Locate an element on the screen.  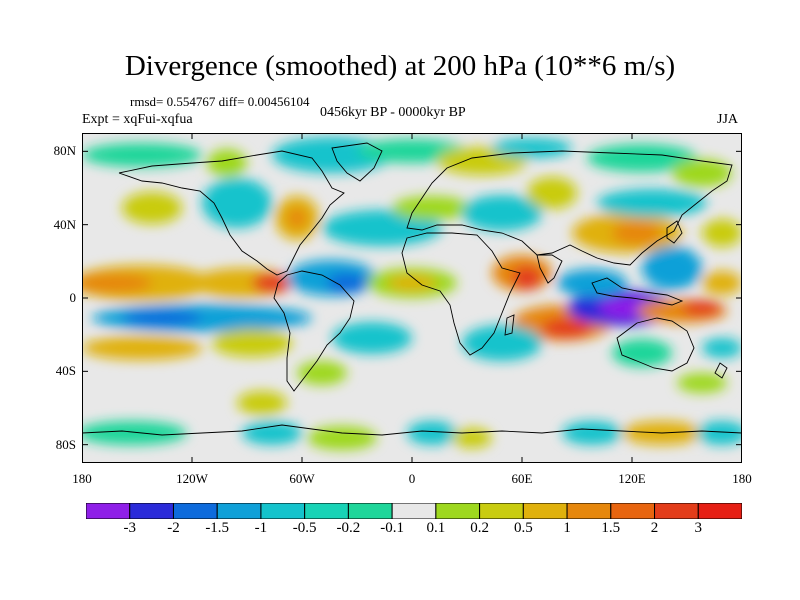
x-tick-label: 120W is located at coordinates (192, 478).